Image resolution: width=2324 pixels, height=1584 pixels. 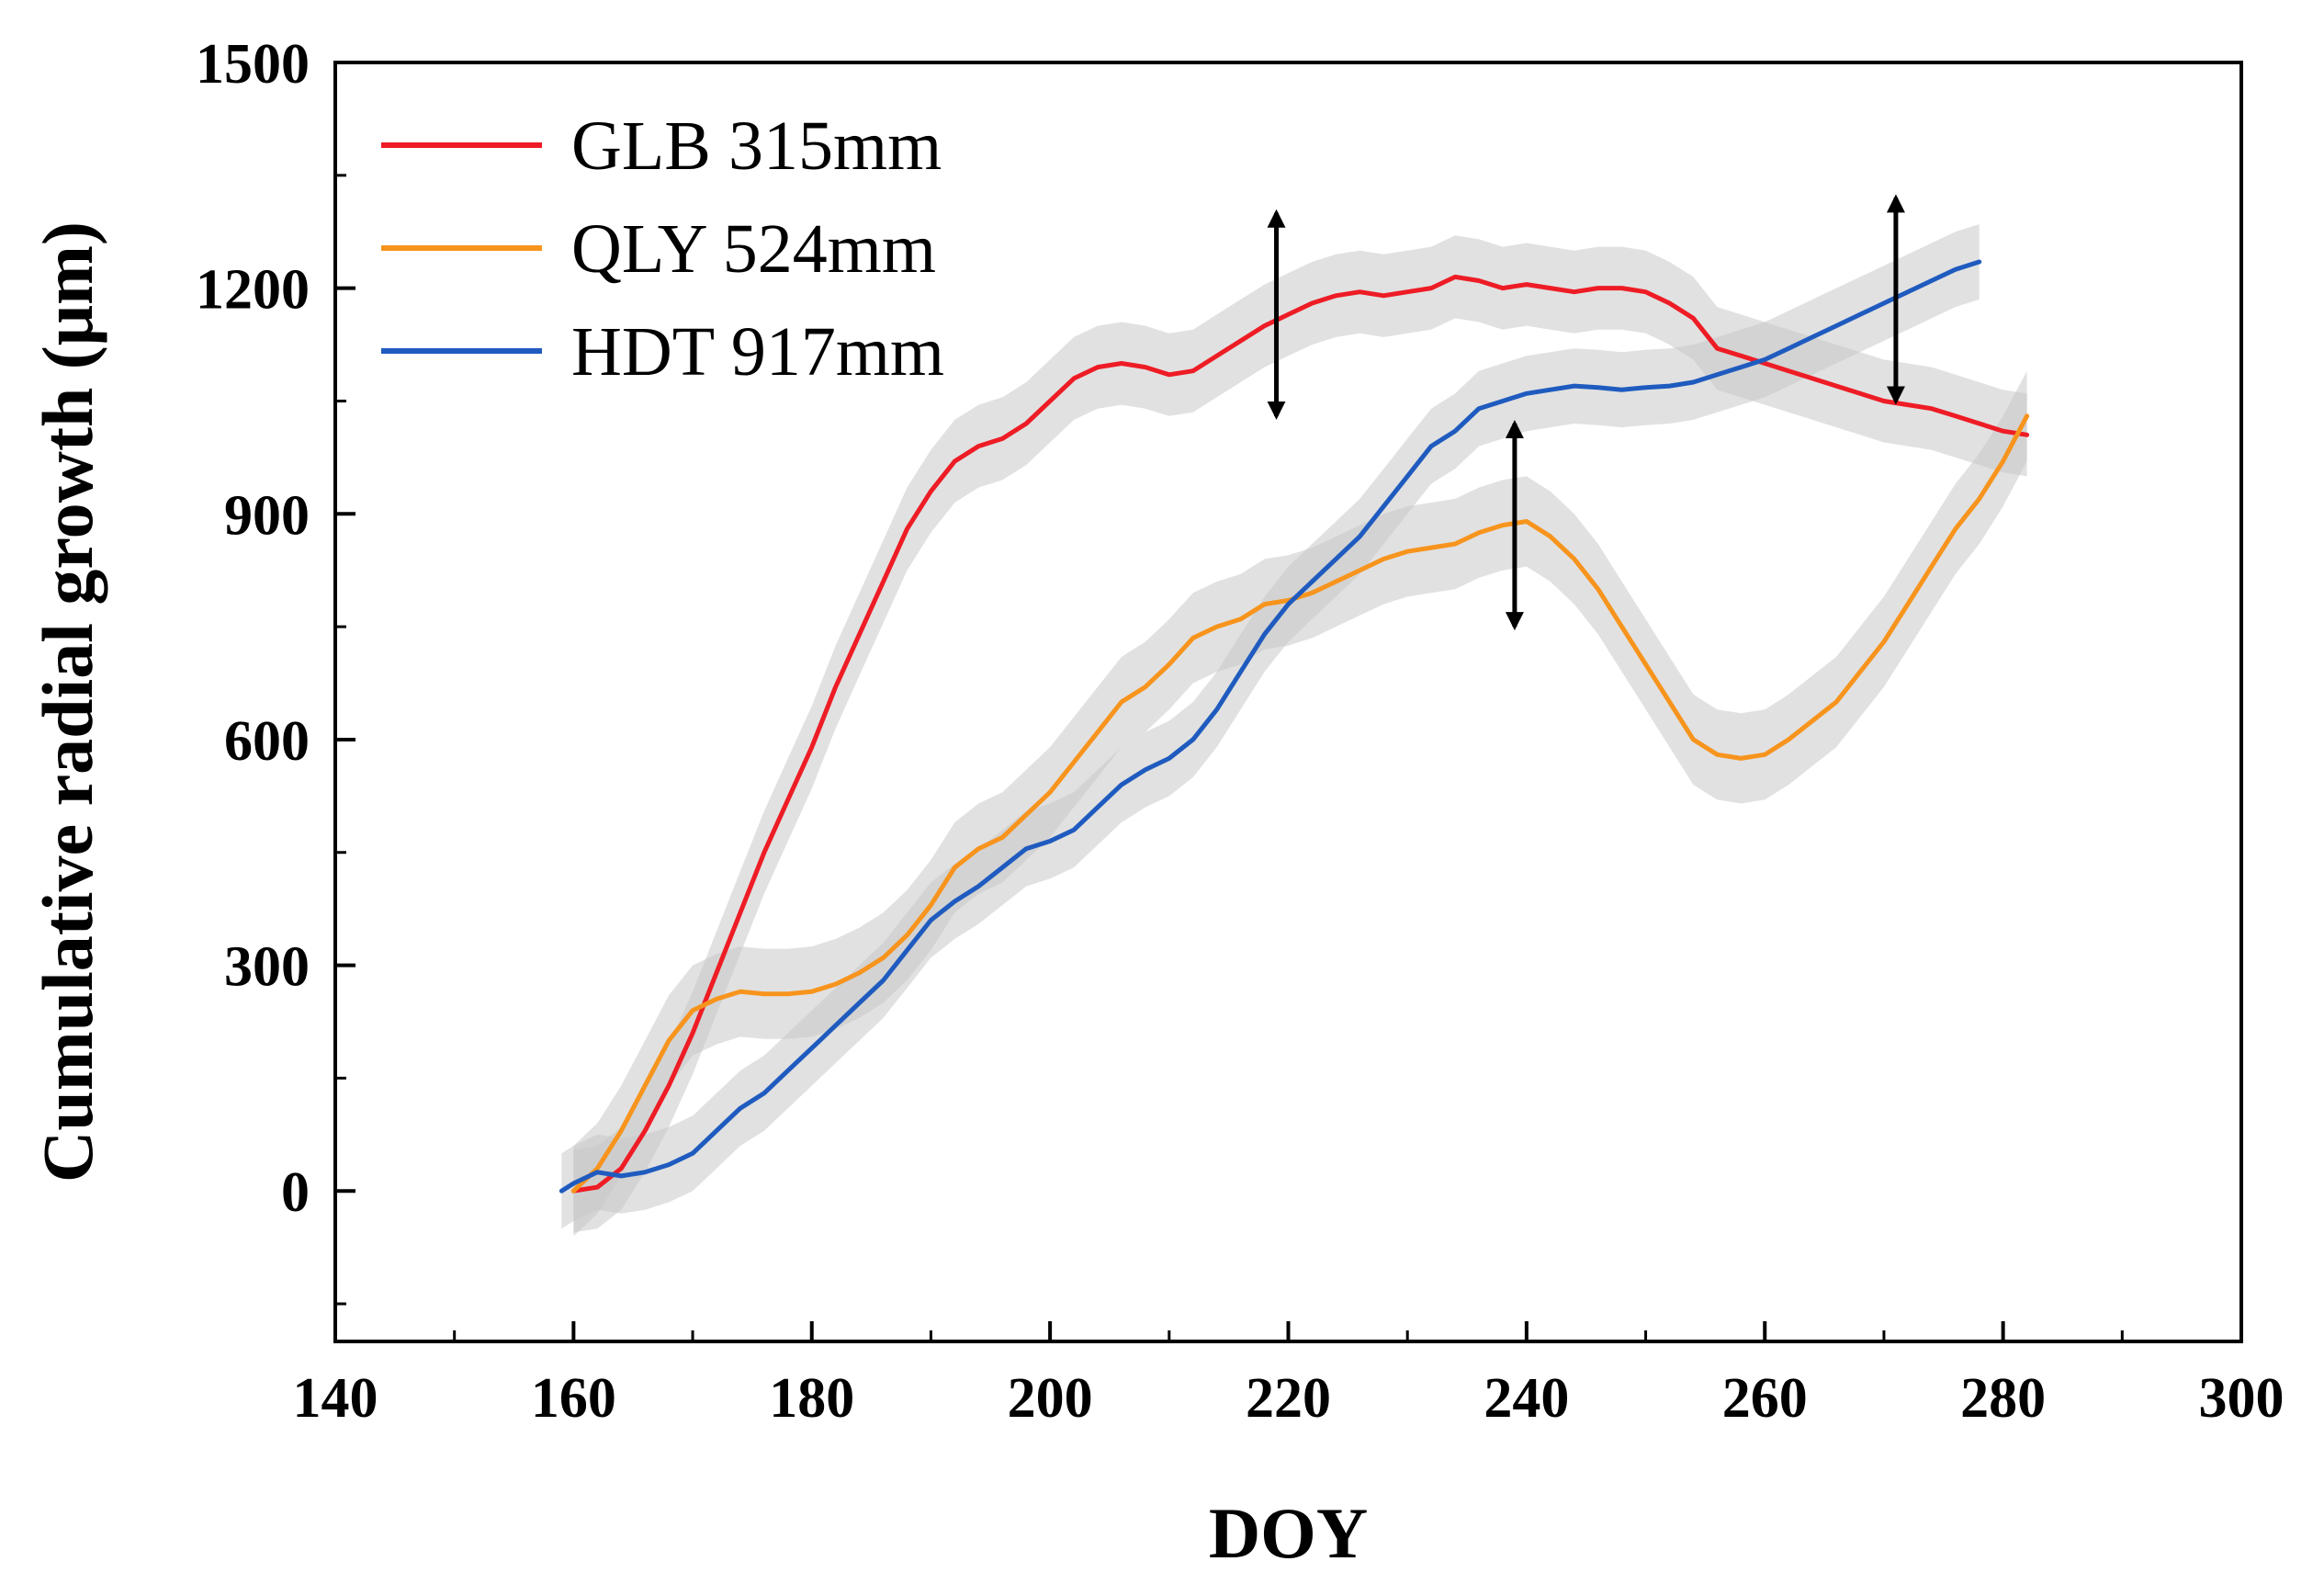 What do you see at coordinates (1586, 413) in the screenshot?
I see `annotation-arrows` at bounding box center [1586, 413].